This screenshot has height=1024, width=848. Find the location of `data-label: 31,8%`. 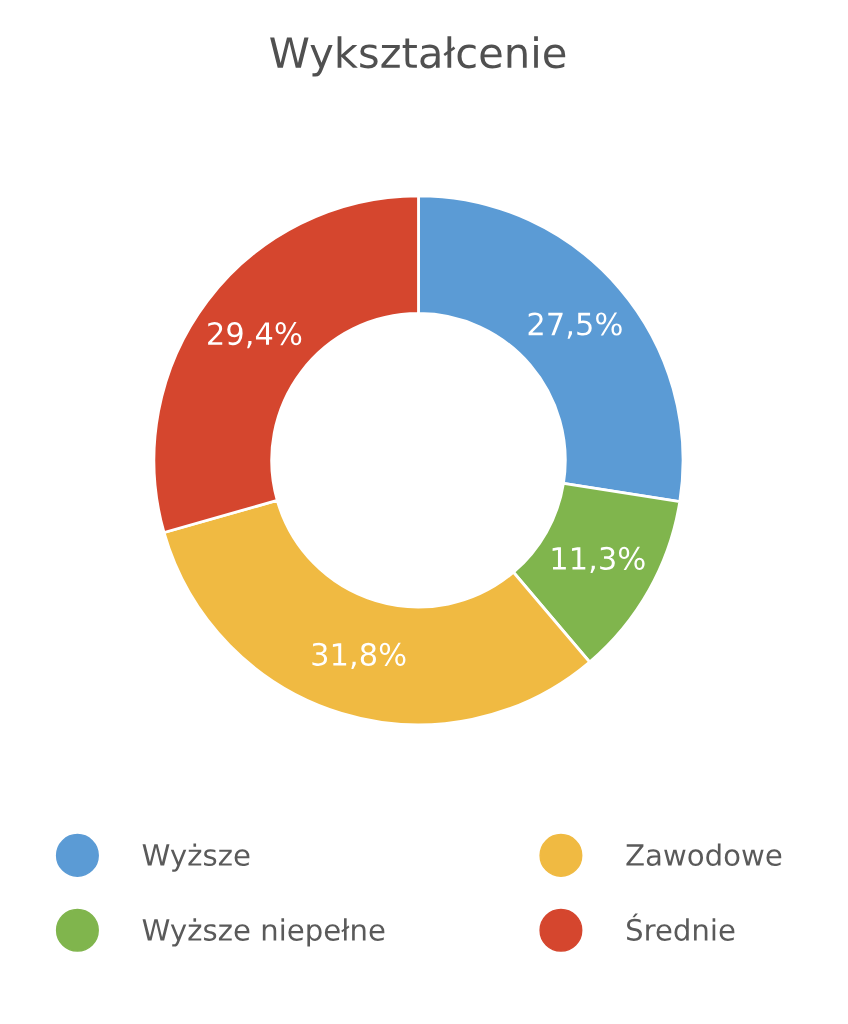

data-label: 31,8% is located at coordinates (359, 656).